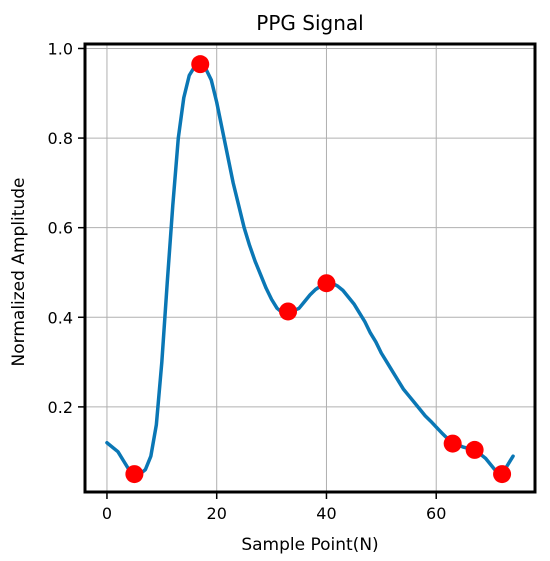  I want to click on x-tick-label: 60, so click(436, 513).